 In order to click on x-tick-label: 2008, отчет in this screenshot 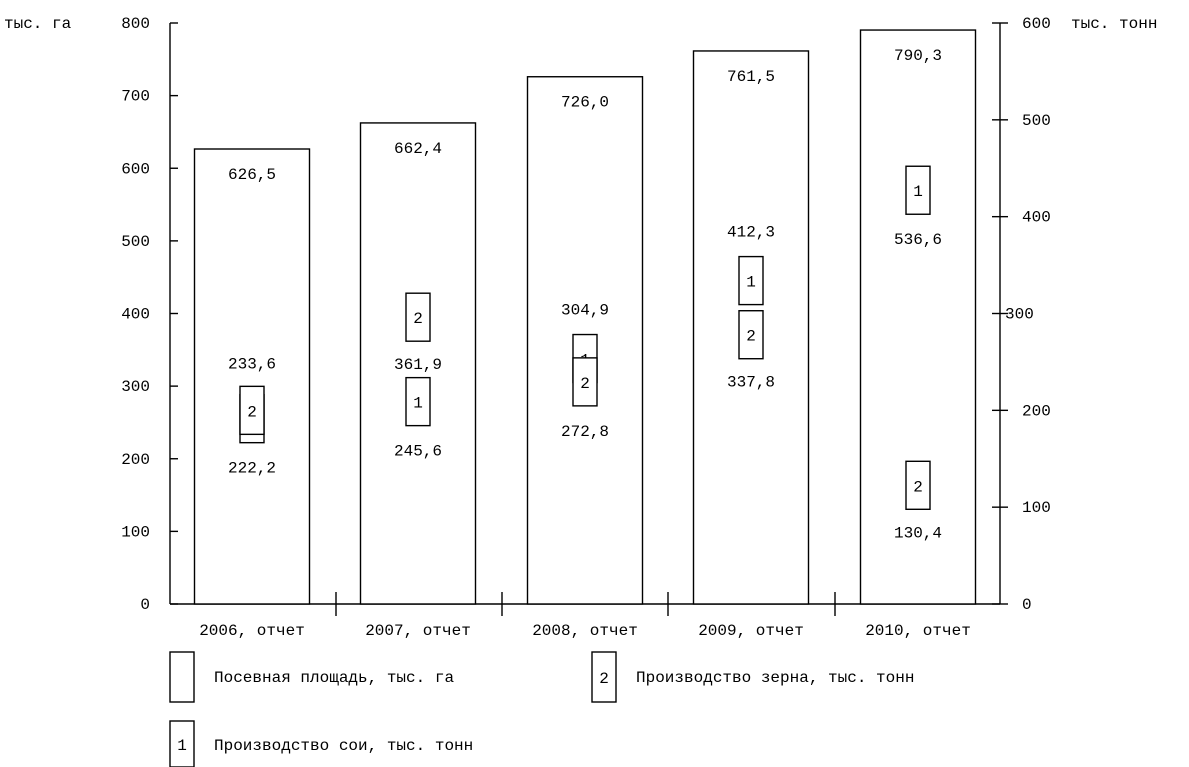, I will do `click(585, 631)`.